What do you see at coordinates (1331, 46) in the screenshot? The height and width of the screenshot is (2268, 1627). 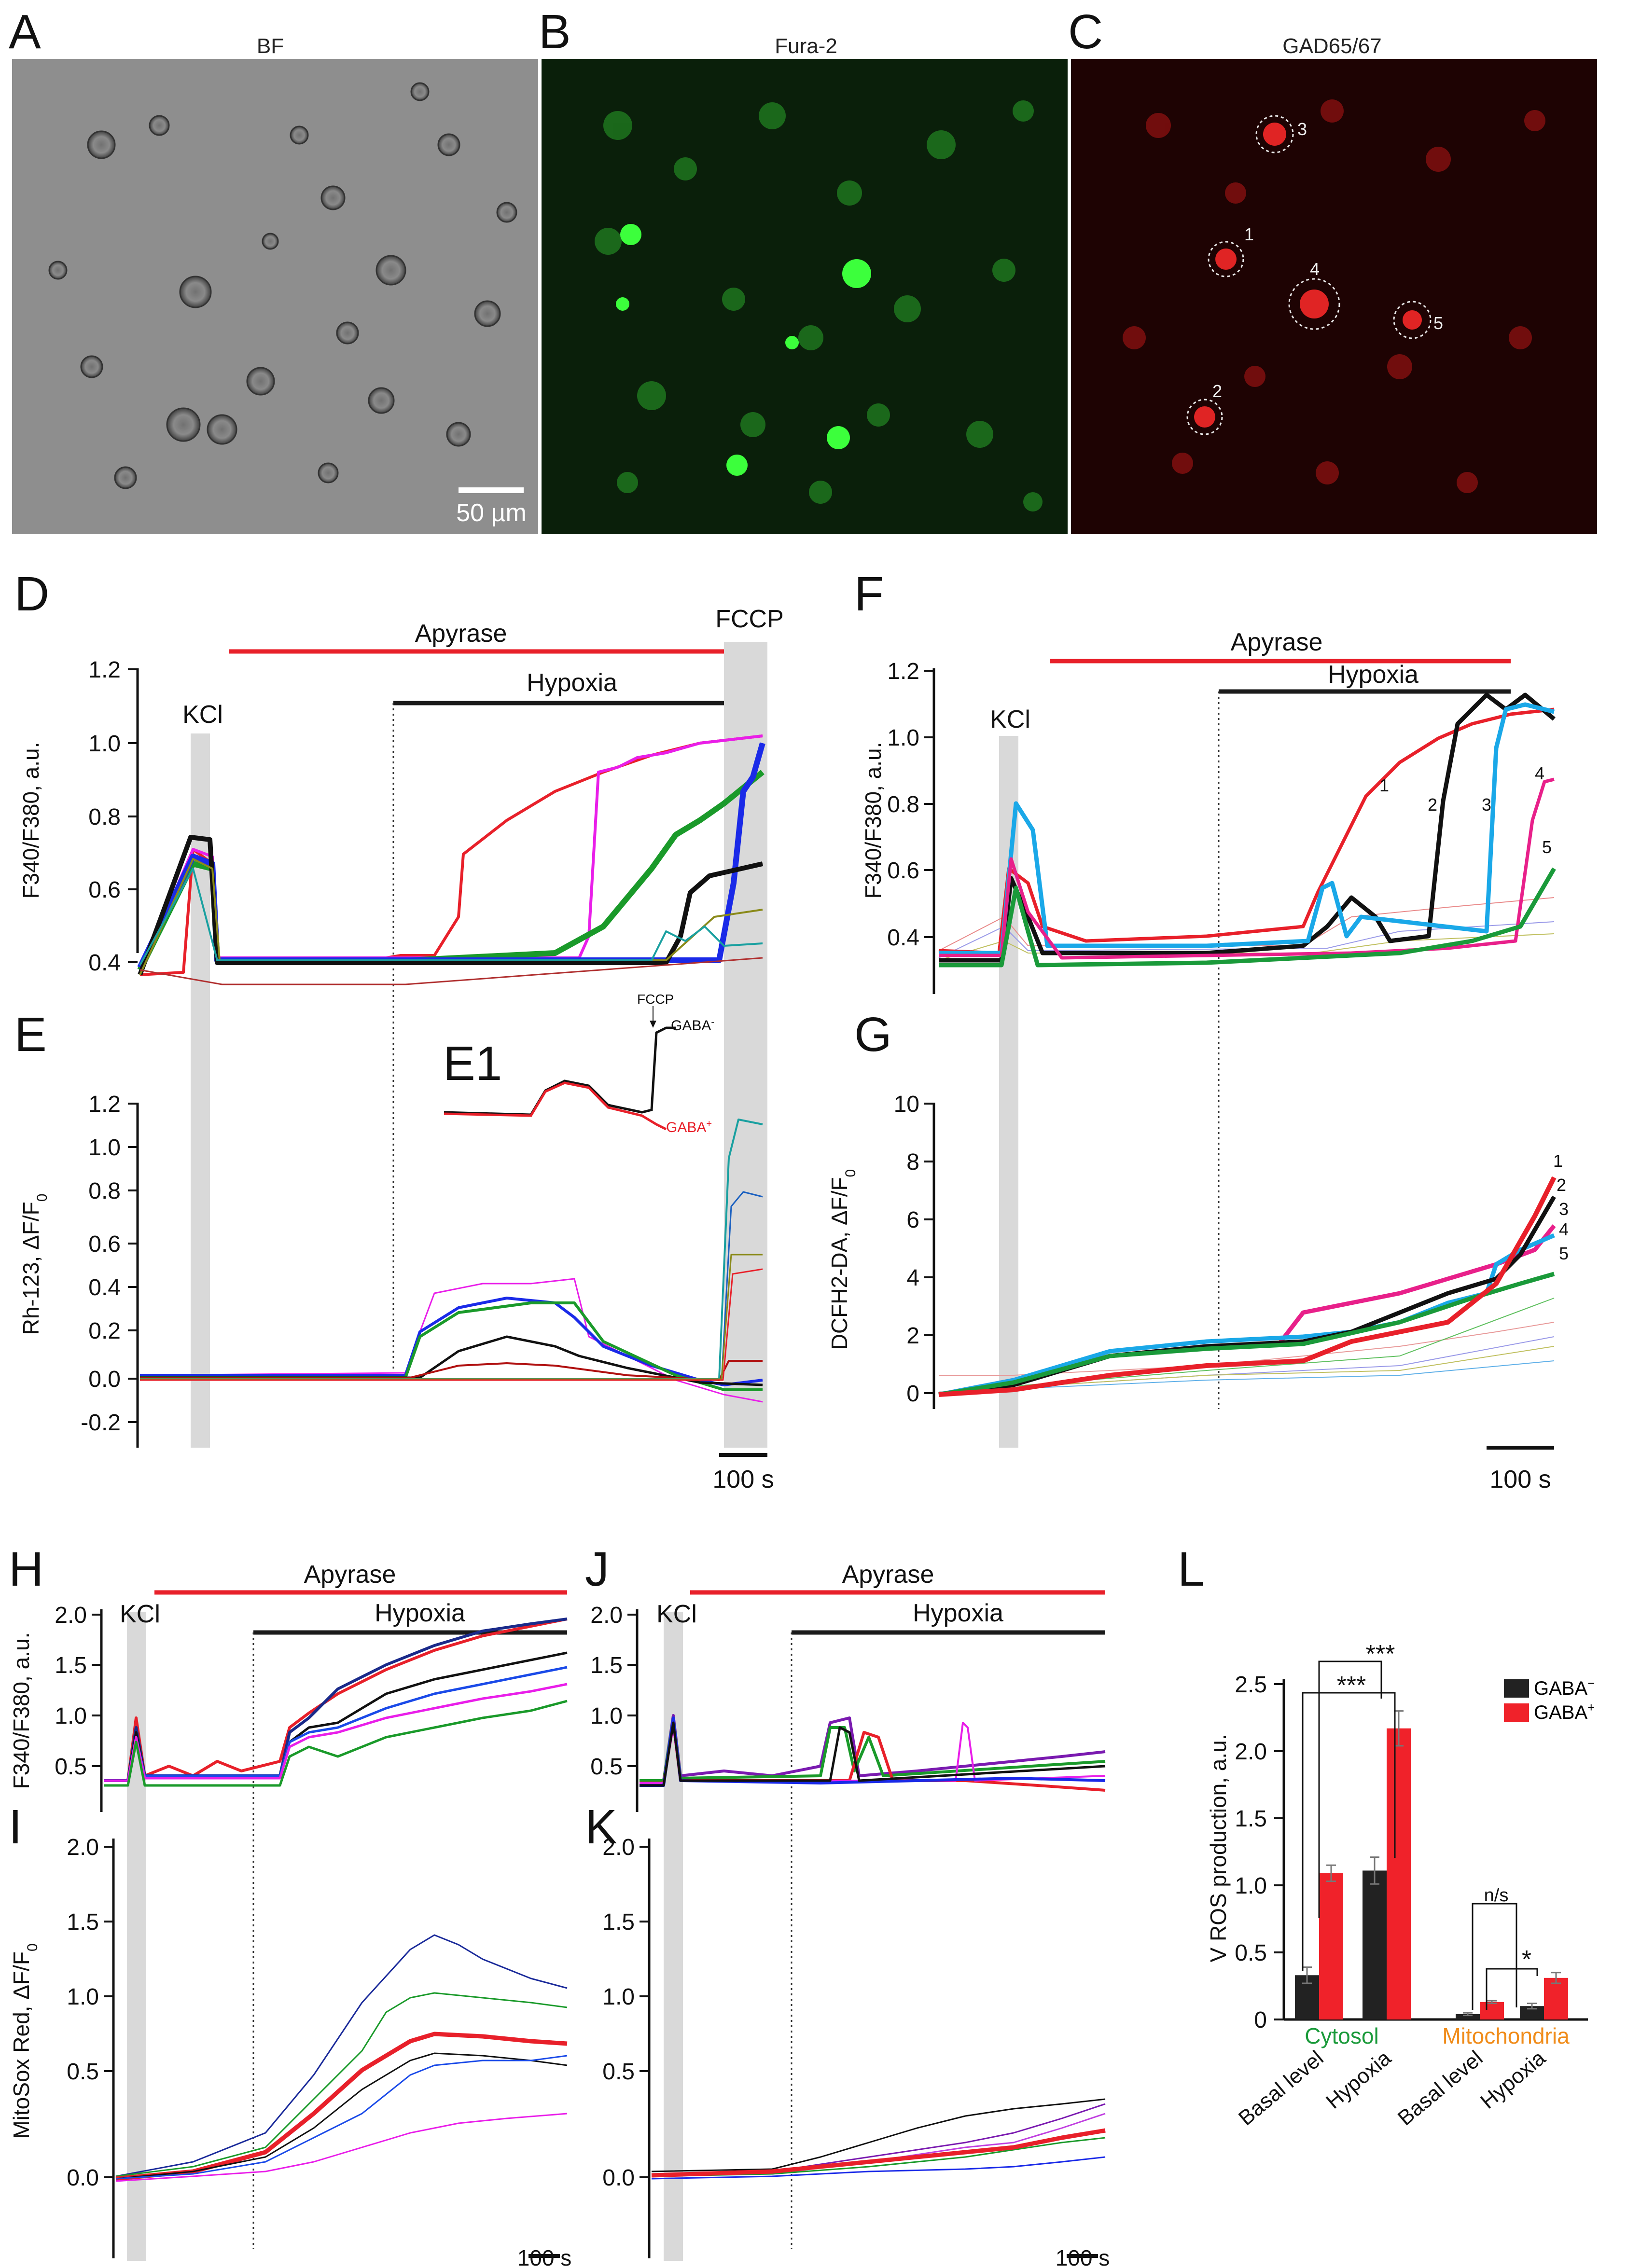 I see `panel-c-title: GAD65/67` at bounding box center [1331, 46].